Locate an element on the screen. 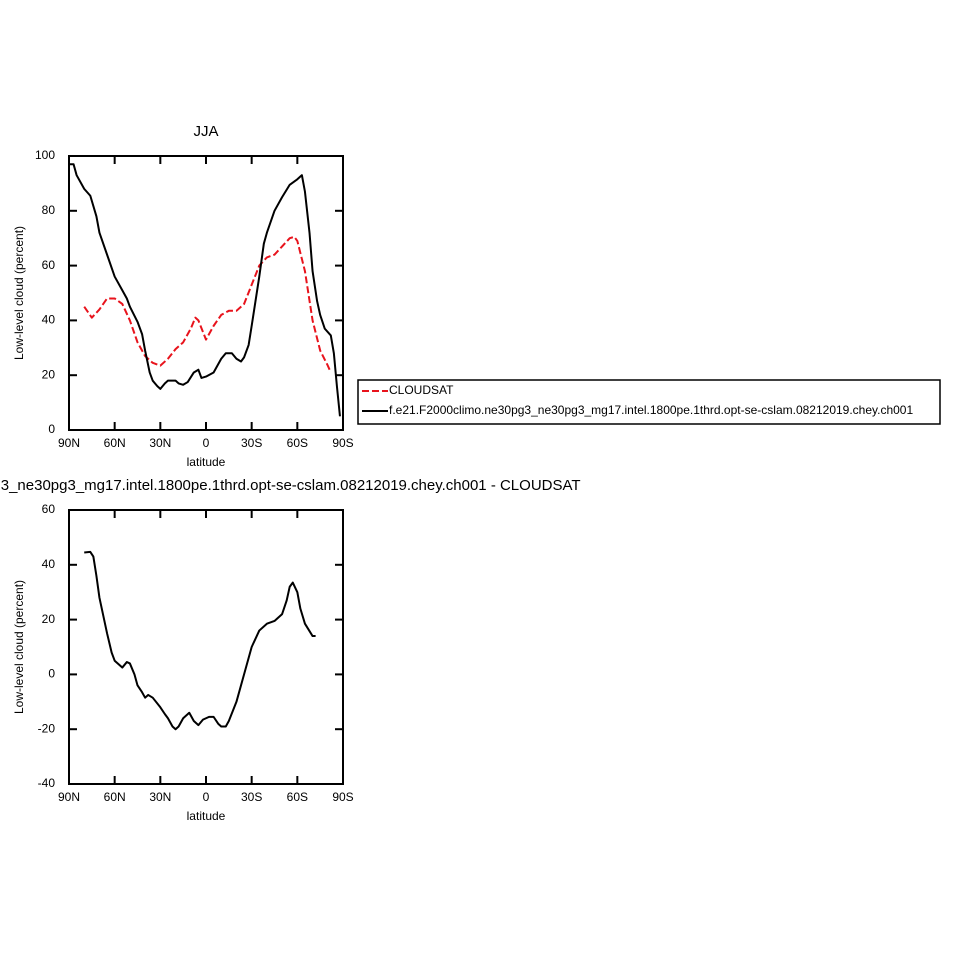 The height and width of the screenshot is (954, 954). y-tick-label: 100 is located at coordinates (45, 155).